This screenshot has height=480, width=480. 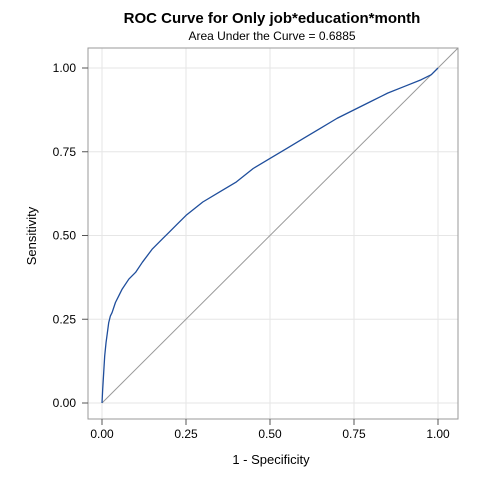 What do you see at coordinates (65, 403) in the screenshot?
I see `y-tick-label: 0.00` at bounding box center [65, 403].